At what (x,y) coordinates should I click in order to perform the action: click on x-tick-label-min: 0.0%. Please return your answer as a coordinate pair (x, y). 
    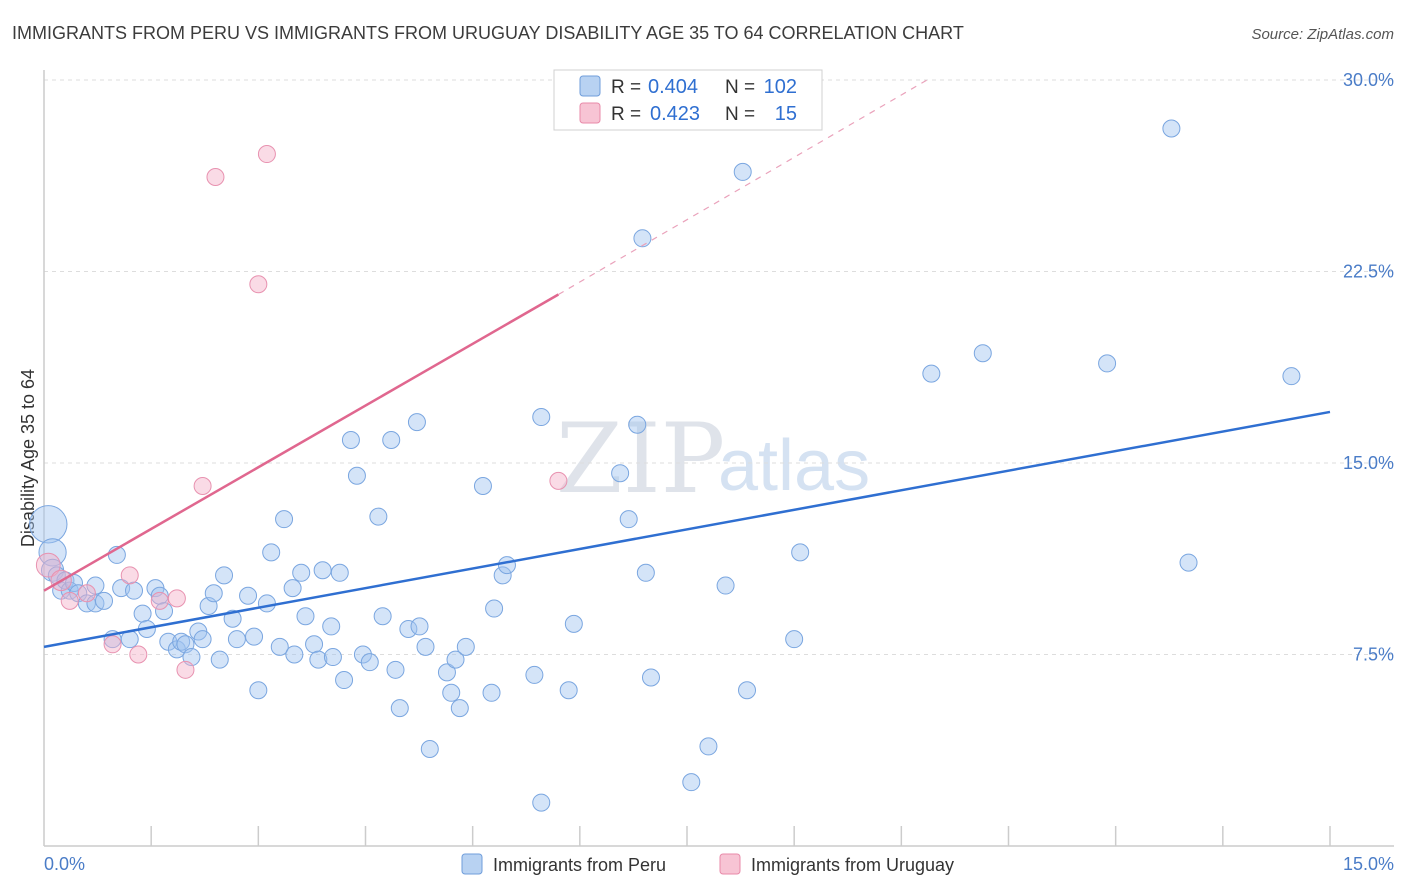
    Looking at the image, I should click on (64, 864).